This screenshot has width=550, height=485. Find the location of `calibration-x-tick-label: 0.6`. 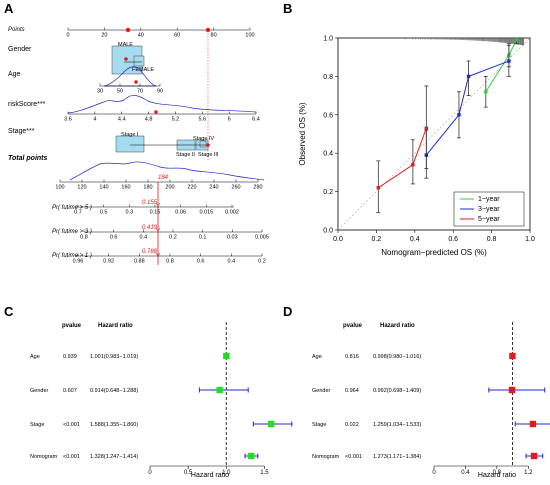

calibration-x-tick-label: 0.6 is located at coordinates (453, 239).